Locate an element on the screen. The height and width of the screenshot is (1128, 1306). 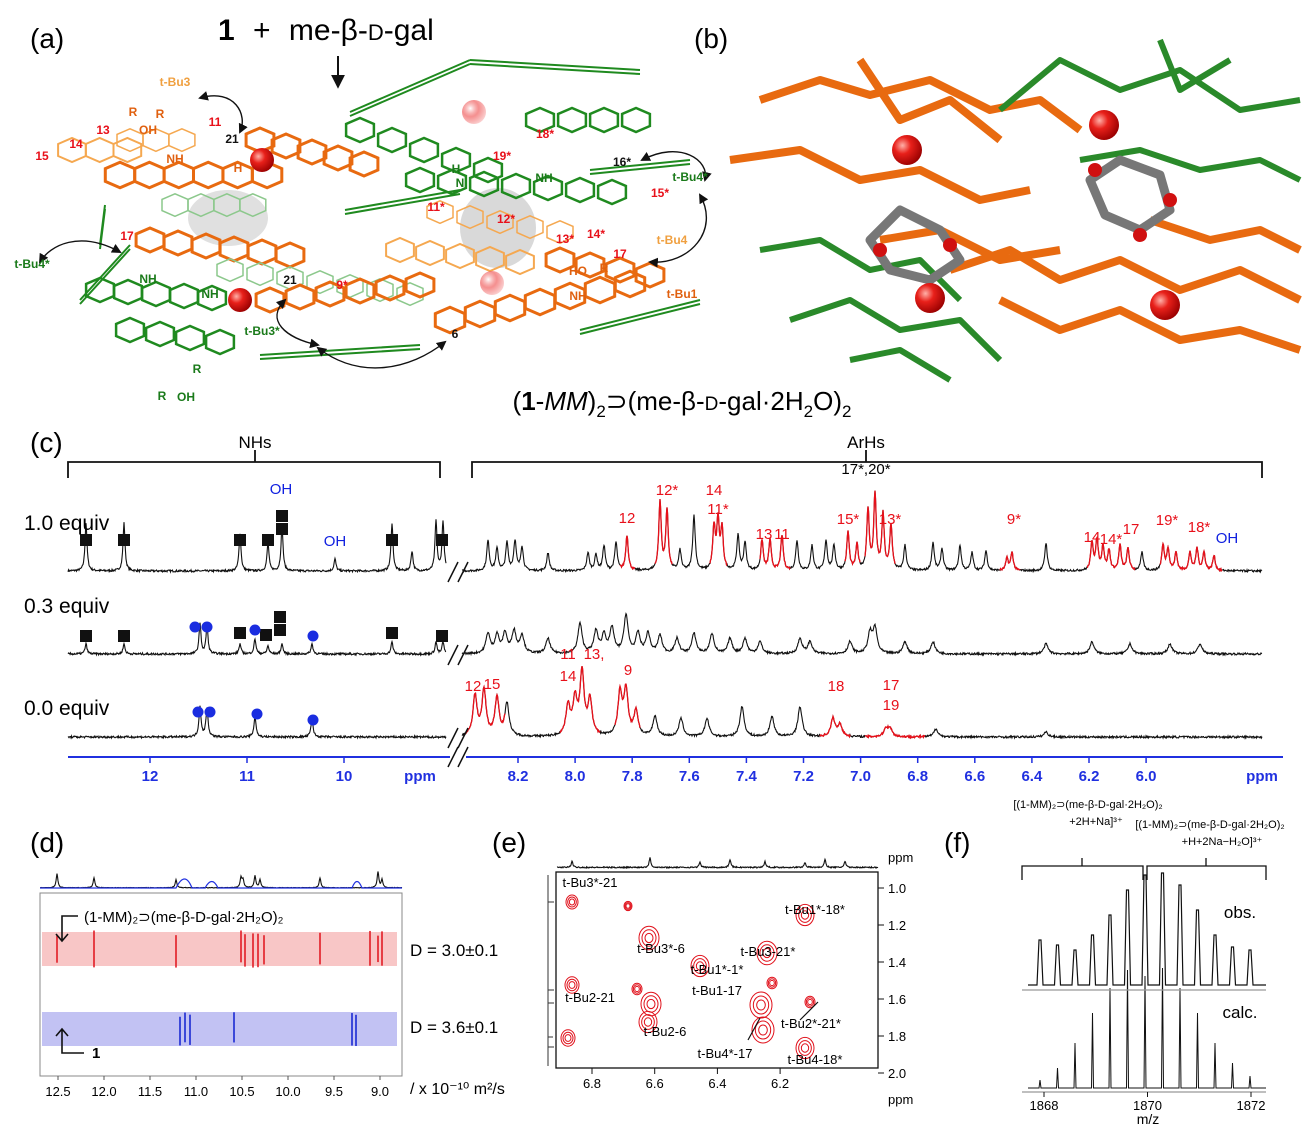
alkyne is located at coordinates (410, 88).